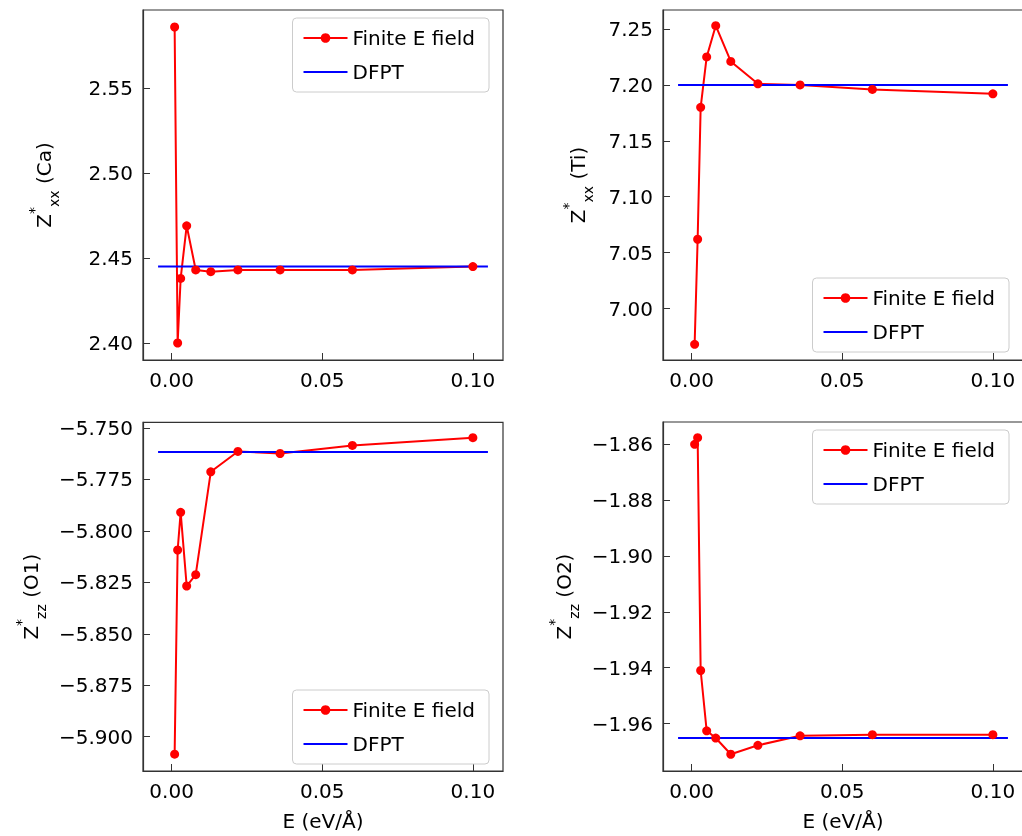 The width and height of the screenshot is (1022, 836). What do you see at coordinates (95, 685) in the screenshot?
I see `y-tick-label: −5.875` at bounding box center [95, 685].